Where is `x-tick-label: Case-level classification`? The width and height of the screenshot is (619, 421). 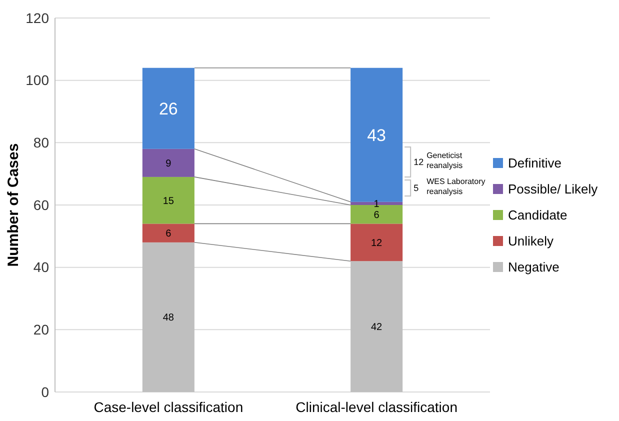 x-tick-label: Case-level classification is located at coordinates (169, 407).